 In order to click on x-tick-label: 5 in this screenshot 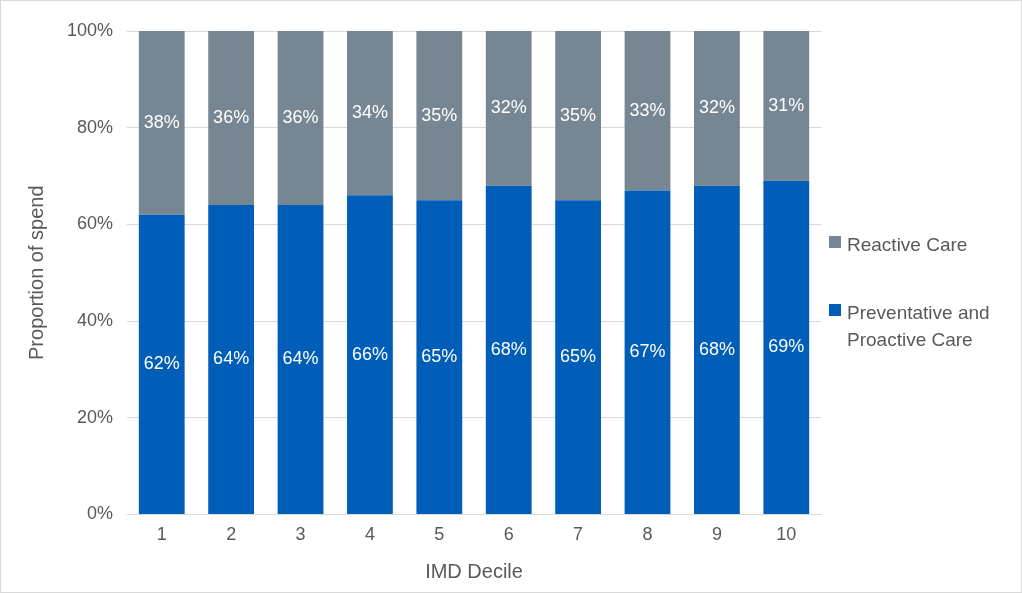, I will do `click(439, 534)`.